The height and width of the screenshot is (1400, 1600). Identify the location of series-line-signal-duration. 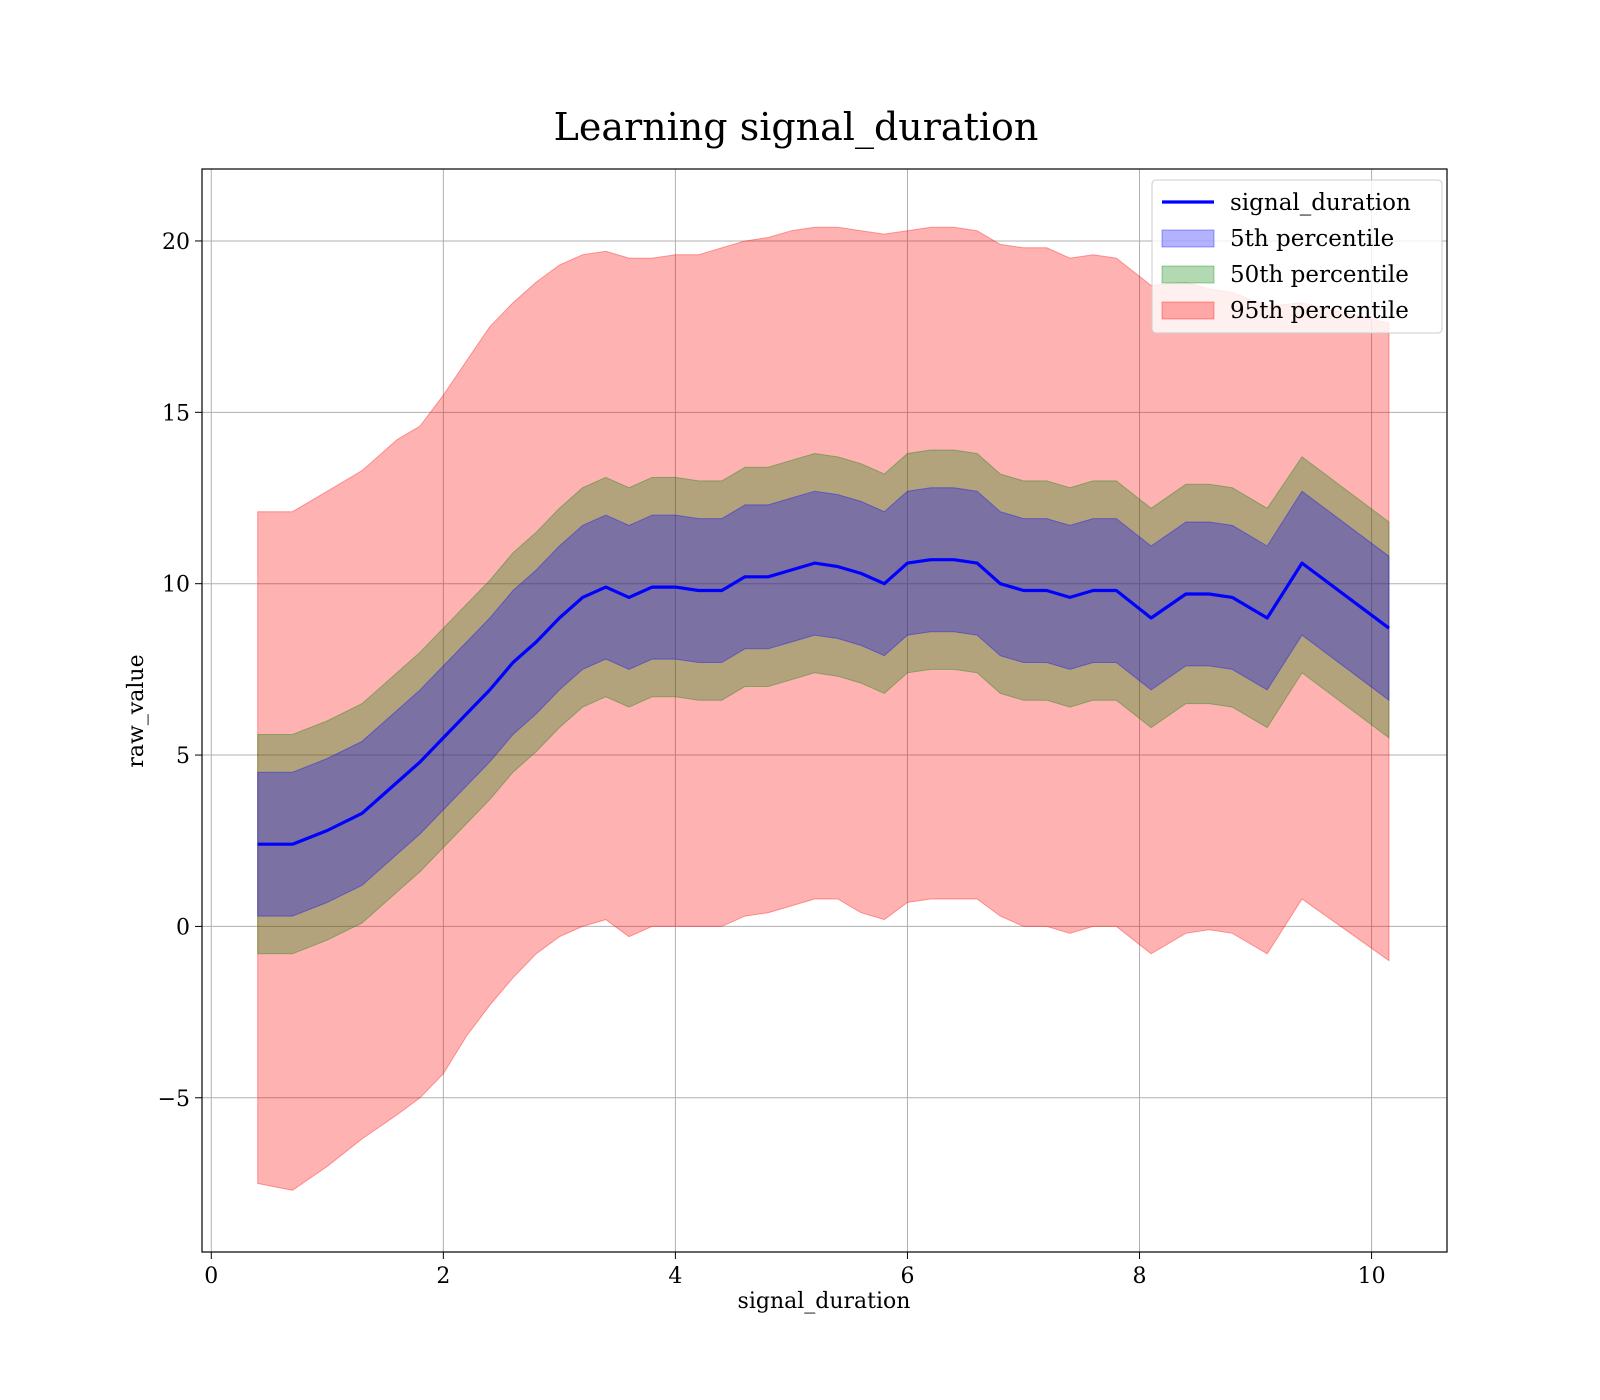
(823, 702).